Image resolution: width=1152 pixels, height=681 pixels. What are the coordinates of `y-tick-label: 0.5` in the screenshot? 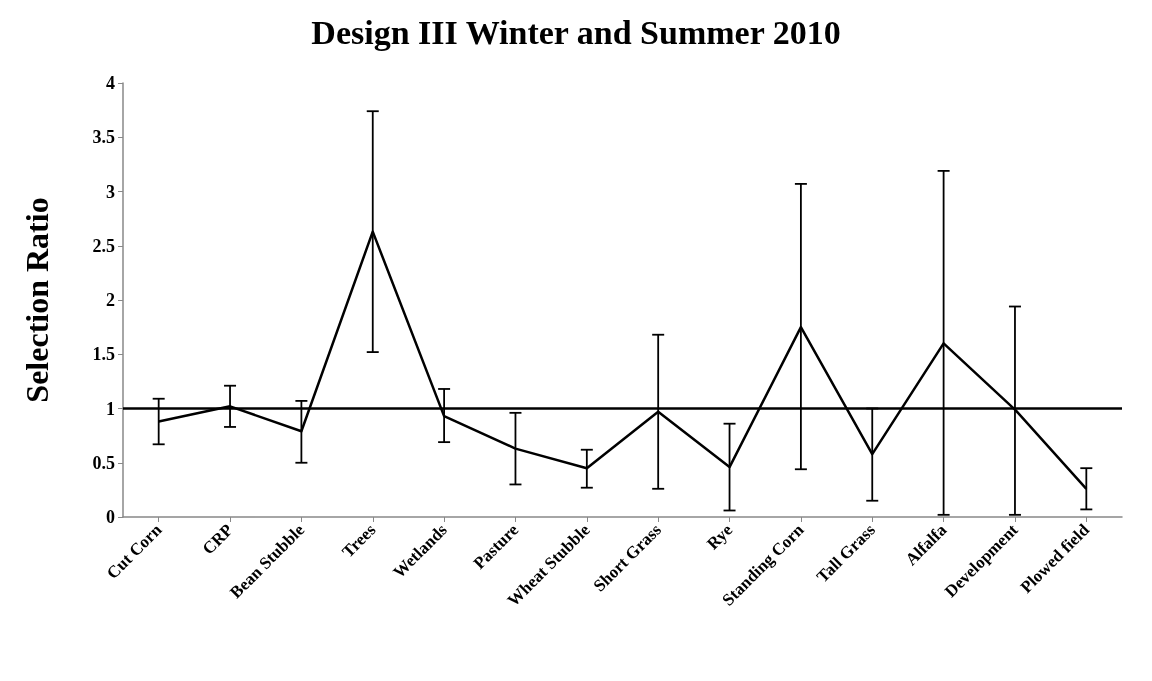 It's located at (103, 462).